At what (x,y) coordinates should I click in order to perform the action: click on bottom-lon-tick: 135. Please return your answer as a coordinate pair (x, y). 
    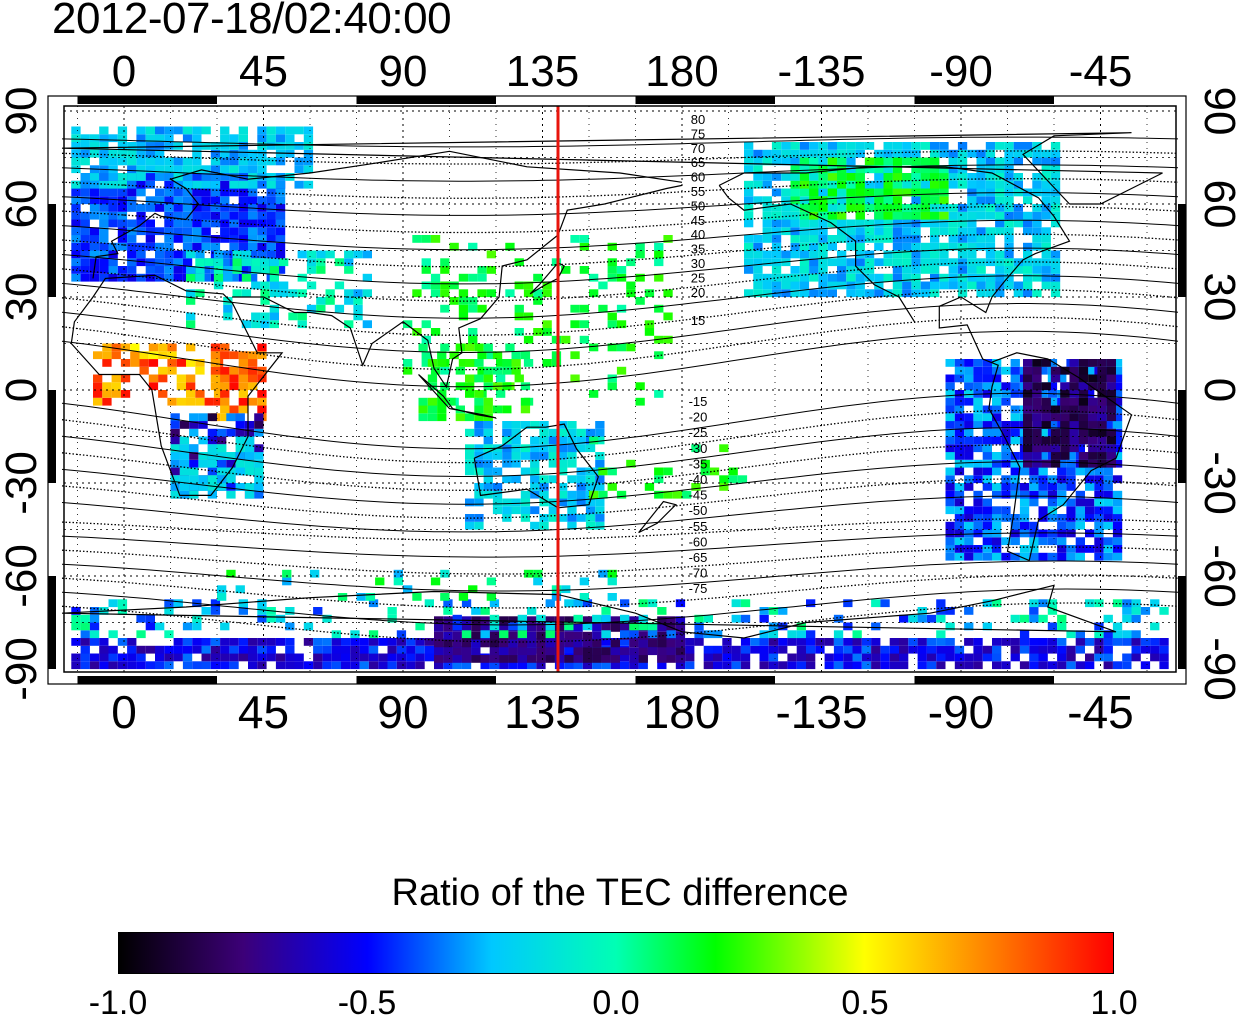
    Looking at the image, I should click on (542, 712).